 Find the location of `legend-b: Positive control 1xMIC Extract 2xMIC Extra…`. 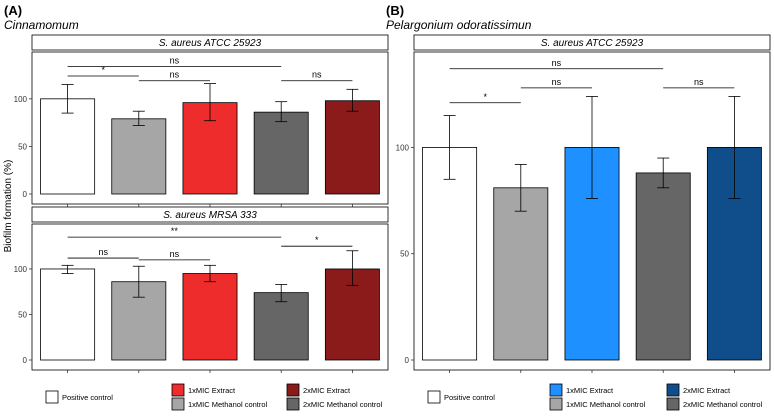

legend-b: Positive control 1xMIC Extract 2xMIC Extra… is located at coordinates (595, 397).